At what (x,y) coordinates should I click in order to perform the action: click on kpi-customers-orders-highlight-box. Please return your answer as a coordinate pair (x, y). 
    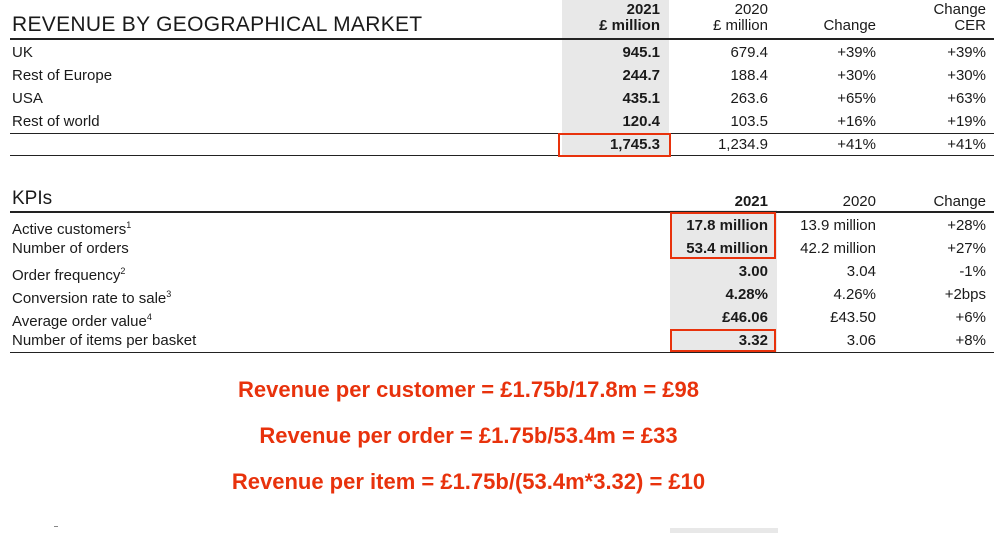
    Looking at the image, I should click on (723, 235).